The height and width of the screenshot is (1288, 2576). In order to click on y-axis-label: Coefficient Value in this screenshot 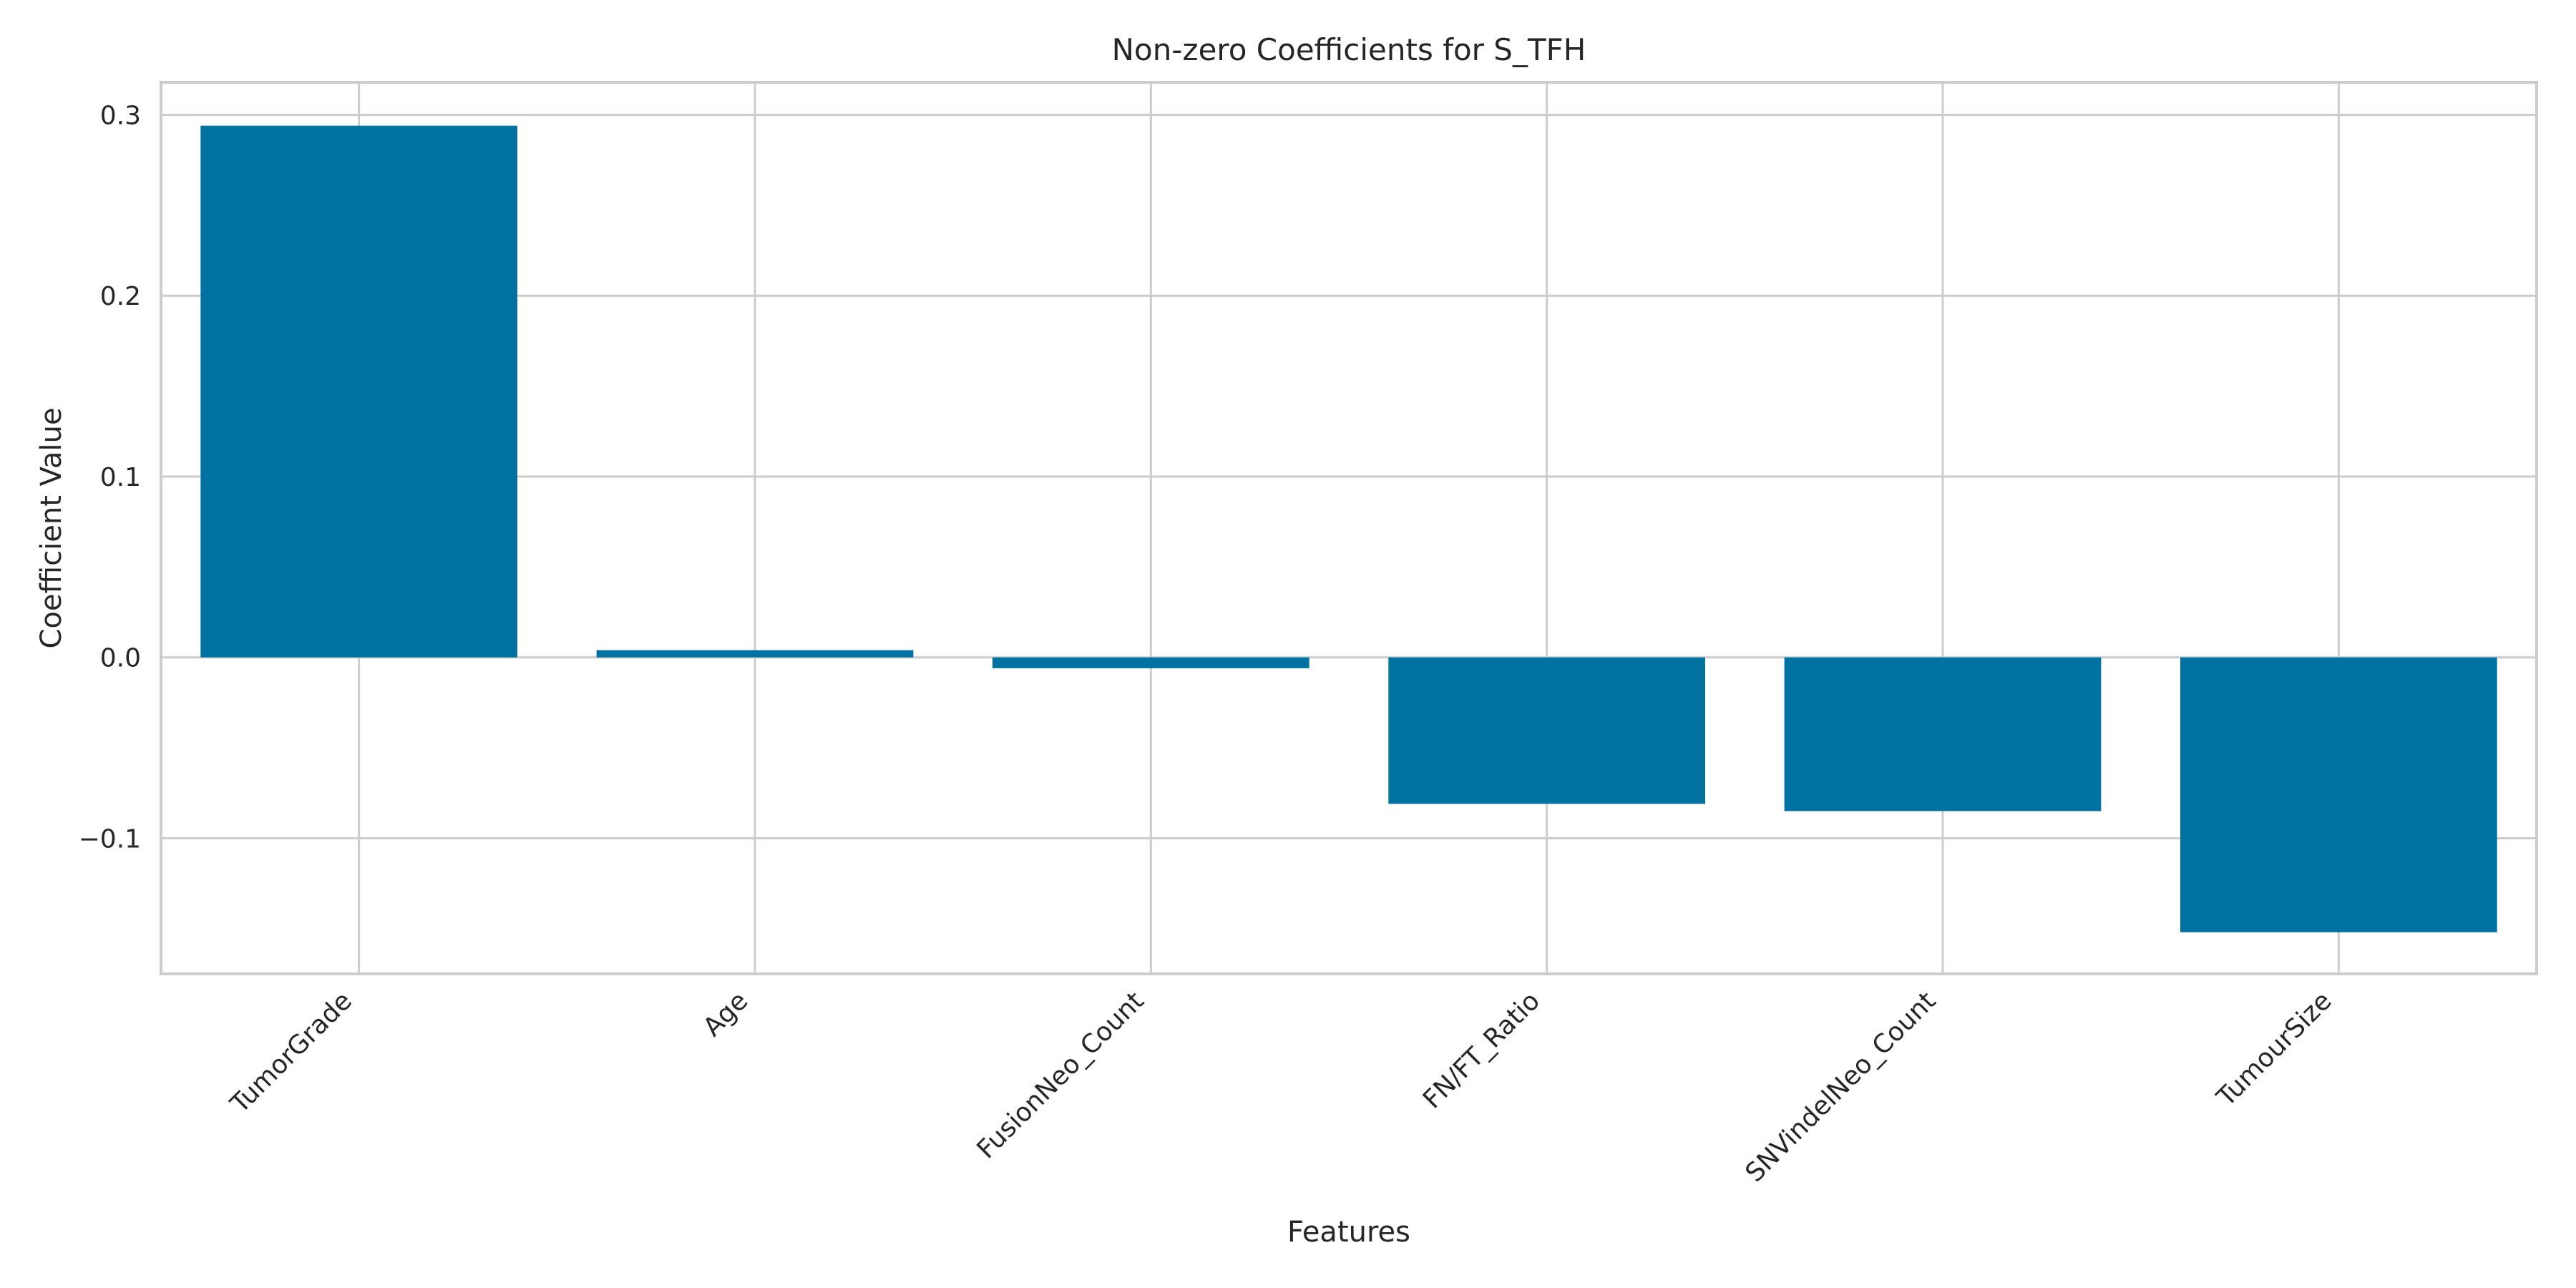, I will do `click(51, 528)`.